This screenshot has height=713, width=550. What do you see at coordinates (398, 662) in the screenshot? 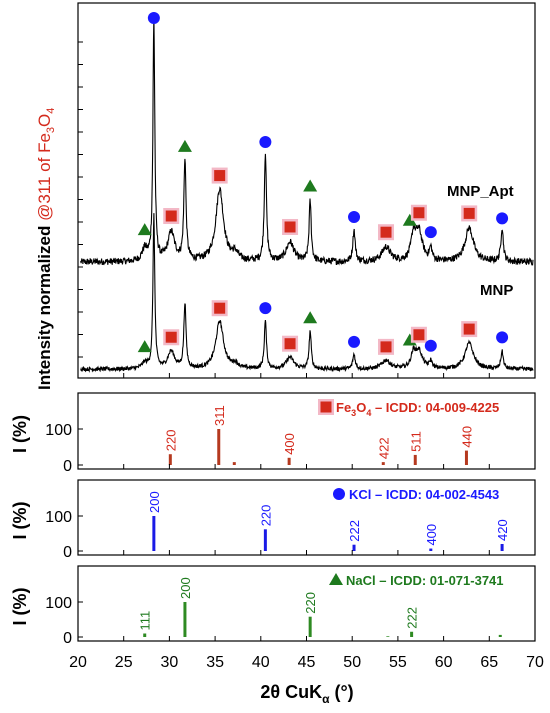
I see `x-tick-label: 55` at bounding box center [398, 662].